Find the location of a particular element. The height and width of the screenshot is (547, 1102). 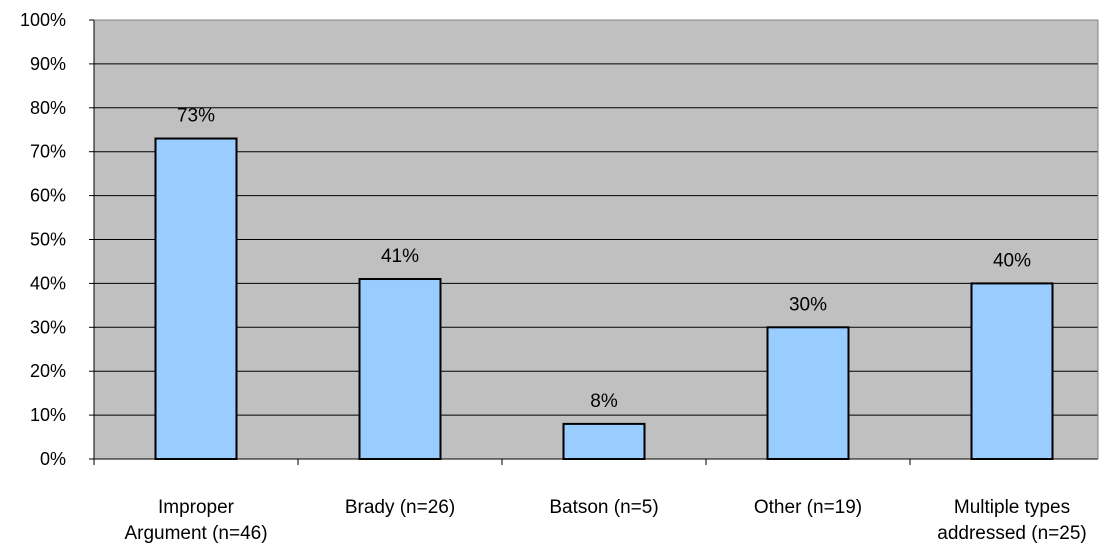

y-tick-label: 90% is located at coordinates (48, 64).